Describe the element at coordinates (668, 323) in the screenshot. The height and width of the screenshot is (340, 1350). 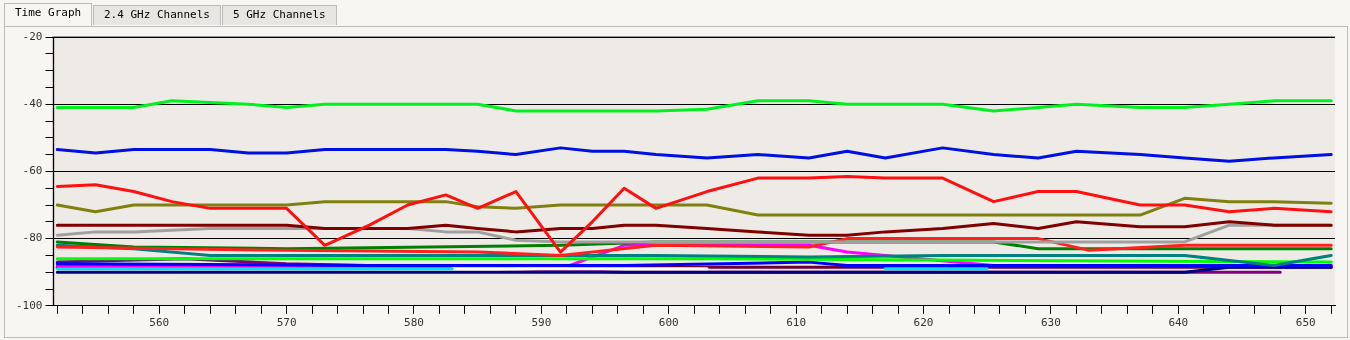
I see `x-tick-label: 600` at that location.